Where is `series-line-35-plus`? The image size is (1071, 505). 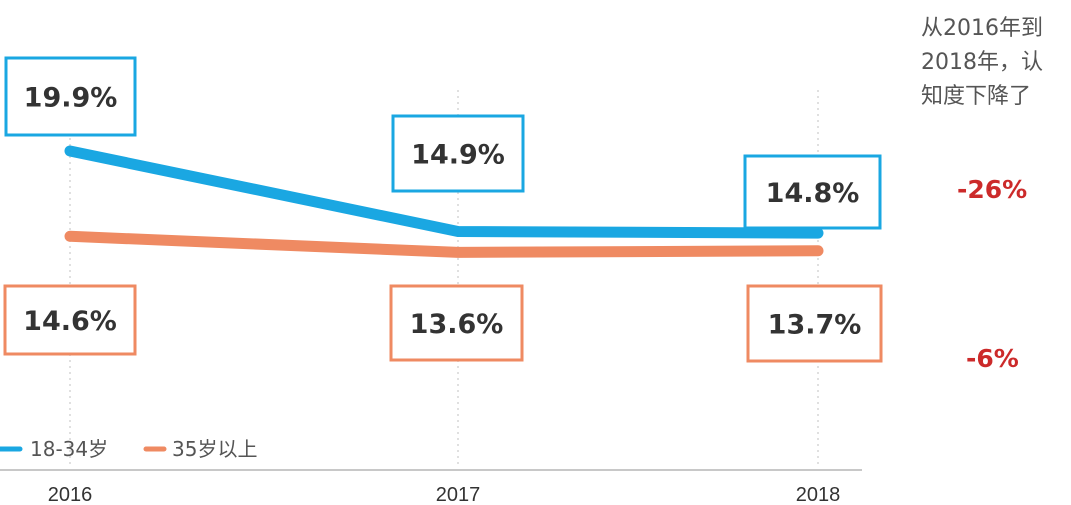
series-line-35-plus is located at coordinates (444, 244).